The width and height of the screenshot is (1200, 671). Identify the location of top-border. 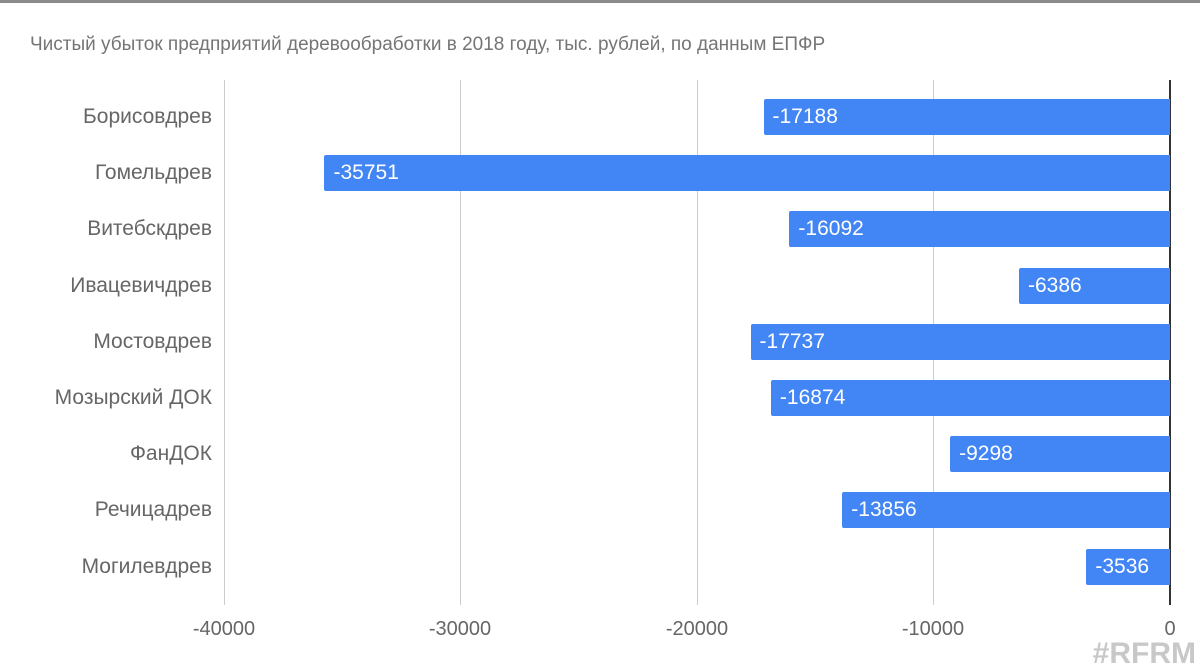
(600, 1).